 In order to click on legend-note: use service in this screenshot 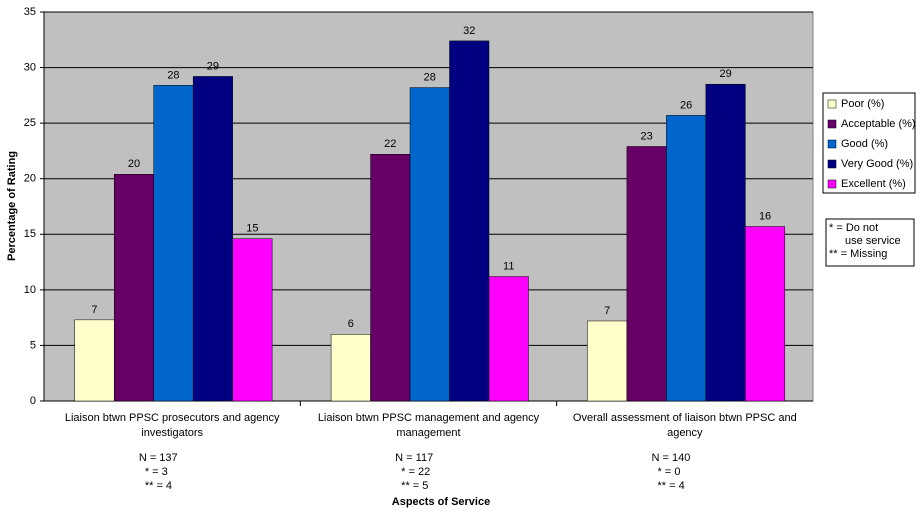, I will do `click(873, 241)`.